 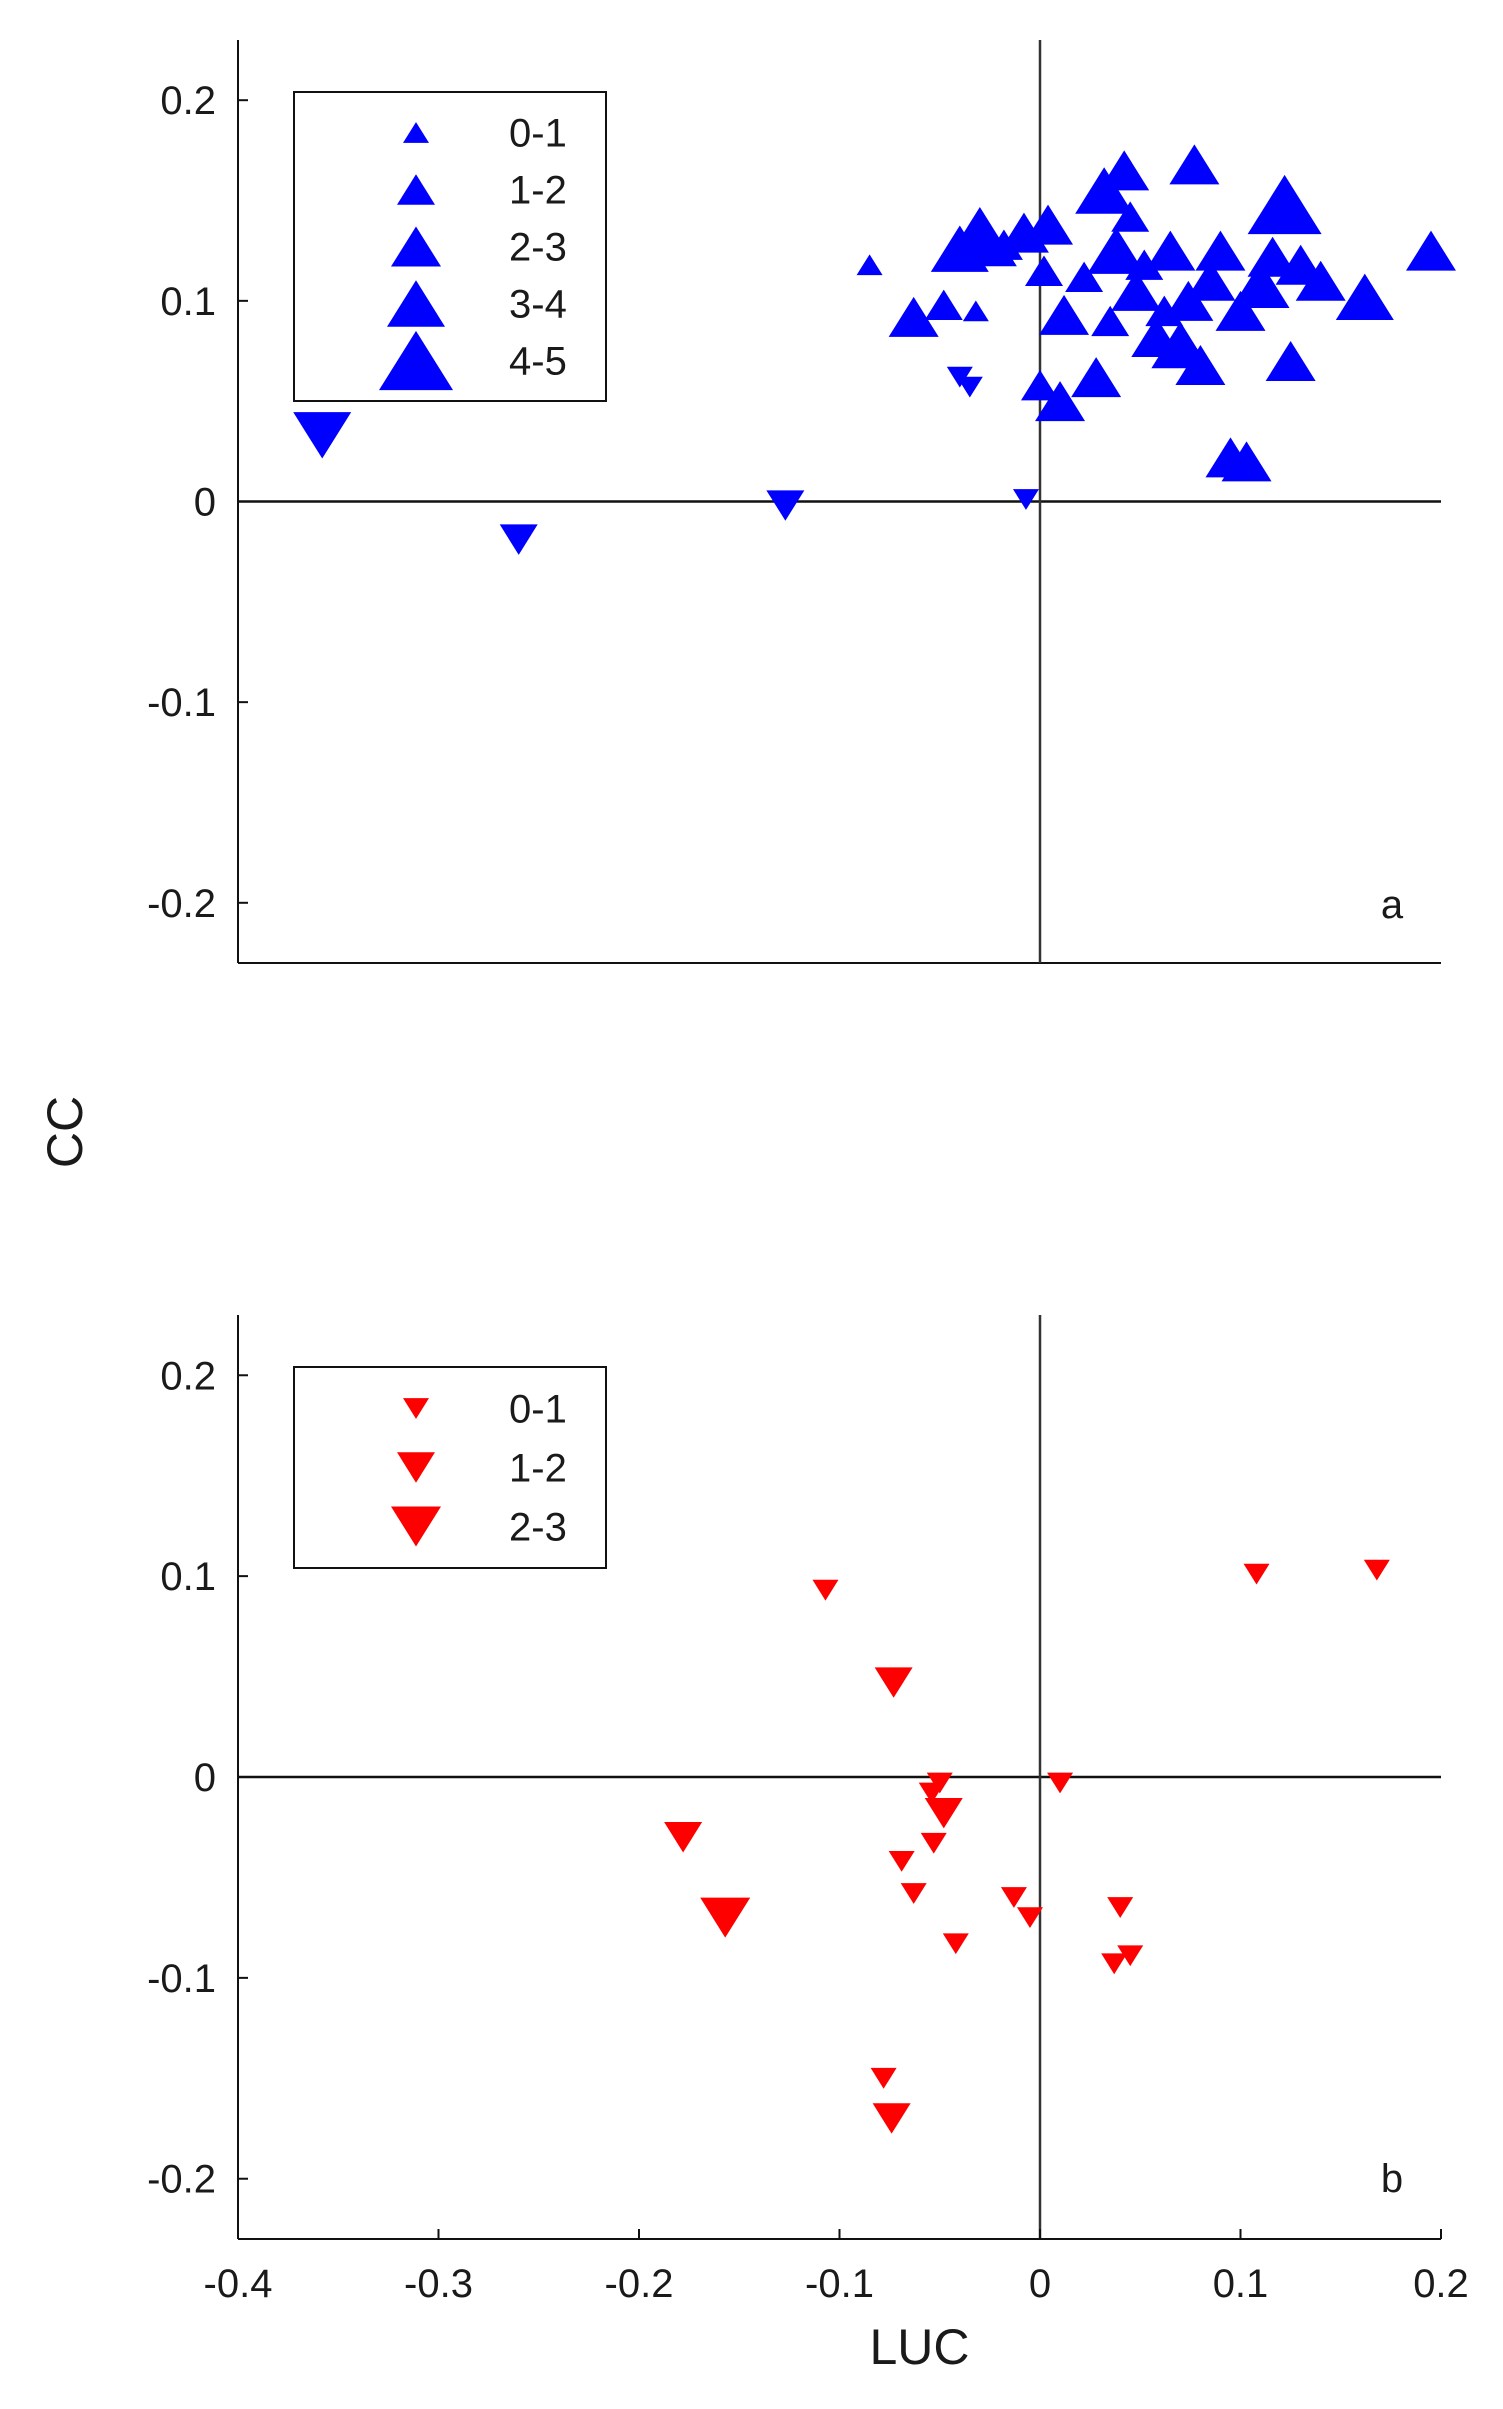 I want to click on x-tick-label: 0, so click(x=1040, y=2284).